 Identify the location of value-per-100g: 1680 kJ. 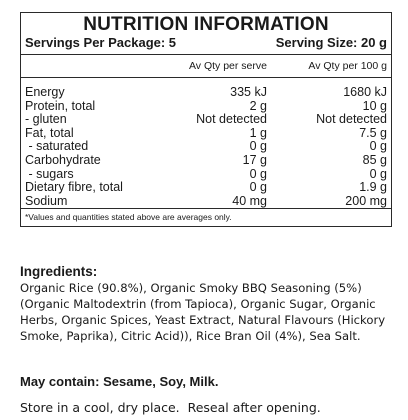
(365, 92).